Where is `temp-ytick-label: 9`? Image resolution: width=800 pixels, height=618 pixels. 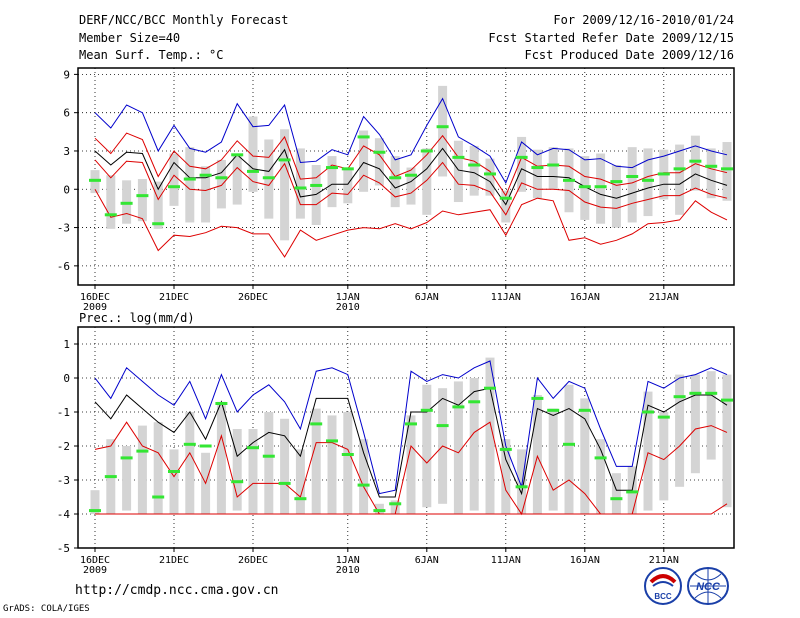
temp-ytick-label: 9 is located at coordinates (66, 74).